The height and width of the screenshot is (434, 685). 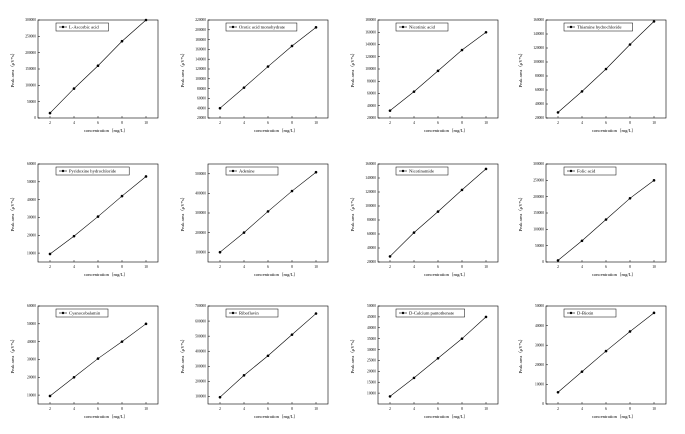 I want to click on y-tick-label: 25000, so click(x=371, y=361).